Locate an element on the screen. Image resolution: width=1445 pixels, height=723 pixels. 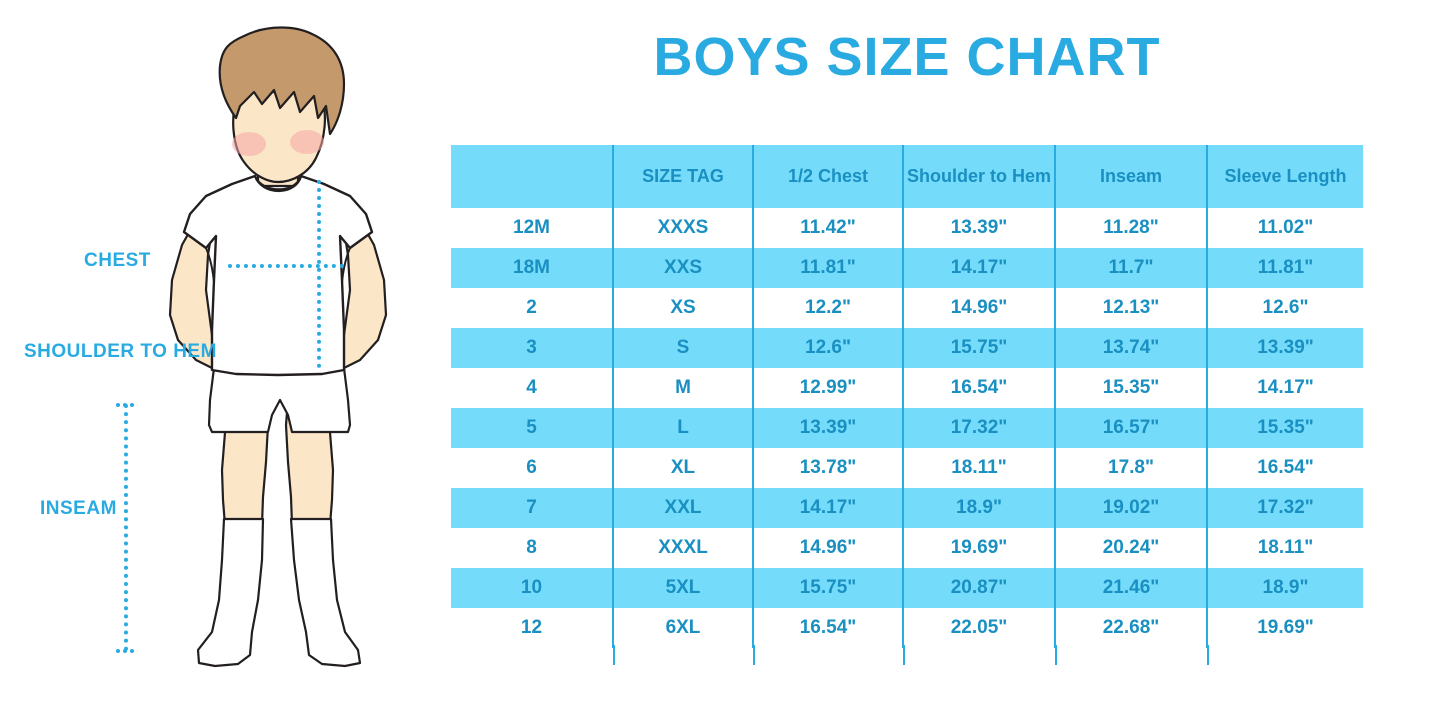
column-header-size is located at coordinates (532, 176).